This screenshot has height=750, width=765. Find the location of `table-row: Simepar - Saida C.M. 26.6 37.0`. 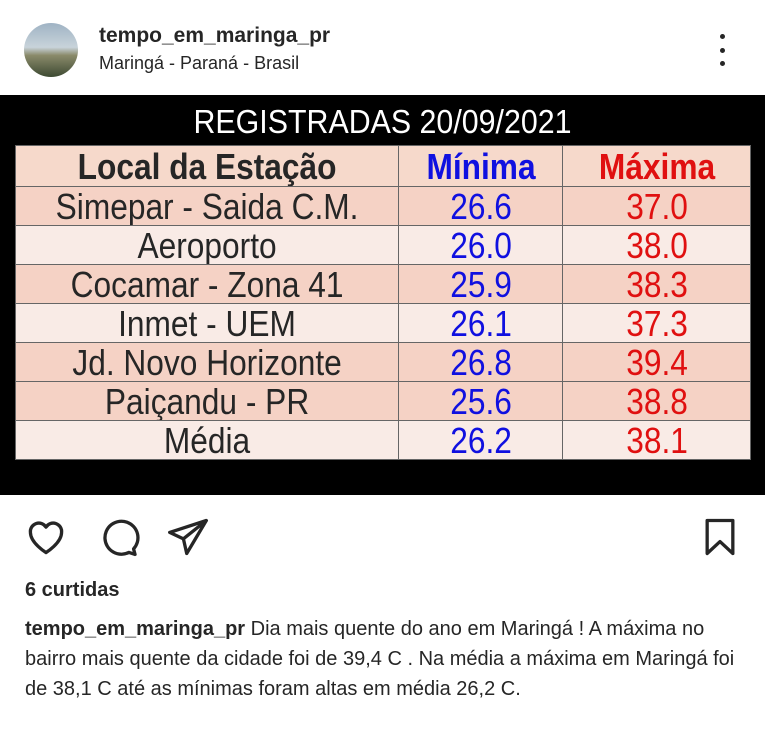

table-row: Simepar - Saida C.M. 26.6 37.0 is located at coordinates (383, 206).